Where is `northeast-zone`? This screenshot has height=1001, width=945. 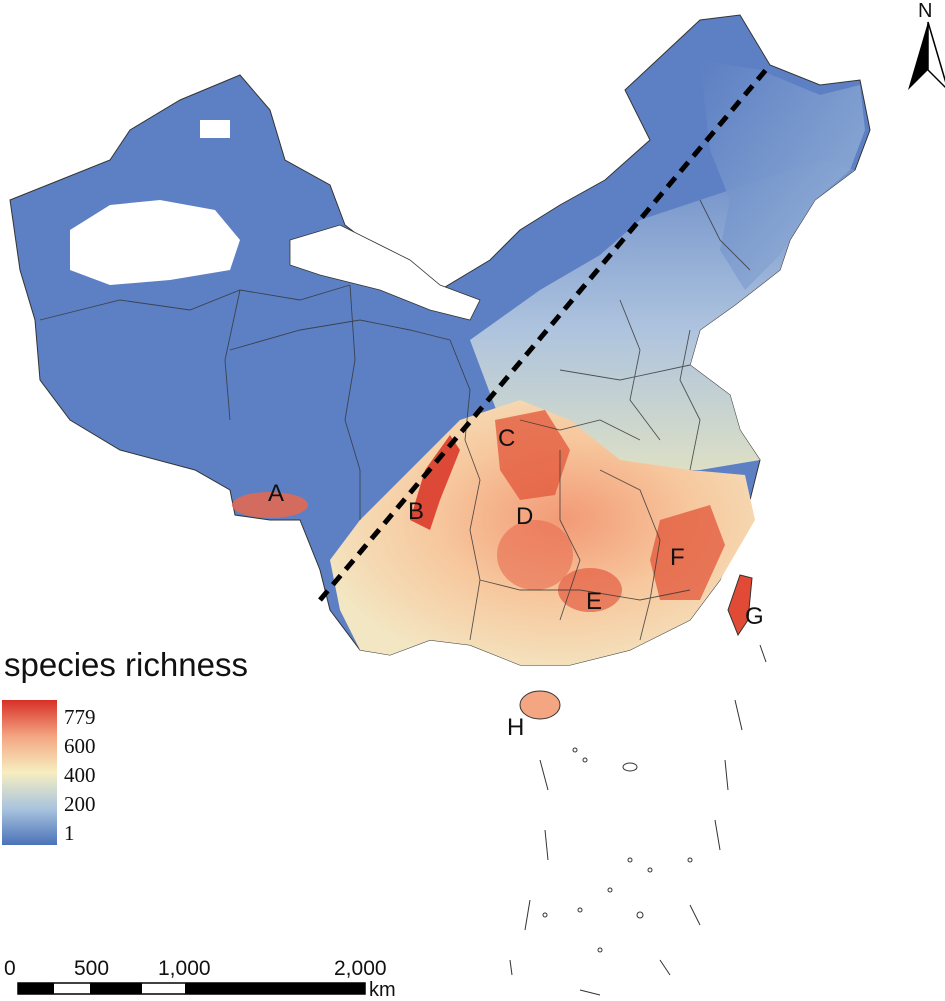
northeast-zone is located at coordinates (782, 175).